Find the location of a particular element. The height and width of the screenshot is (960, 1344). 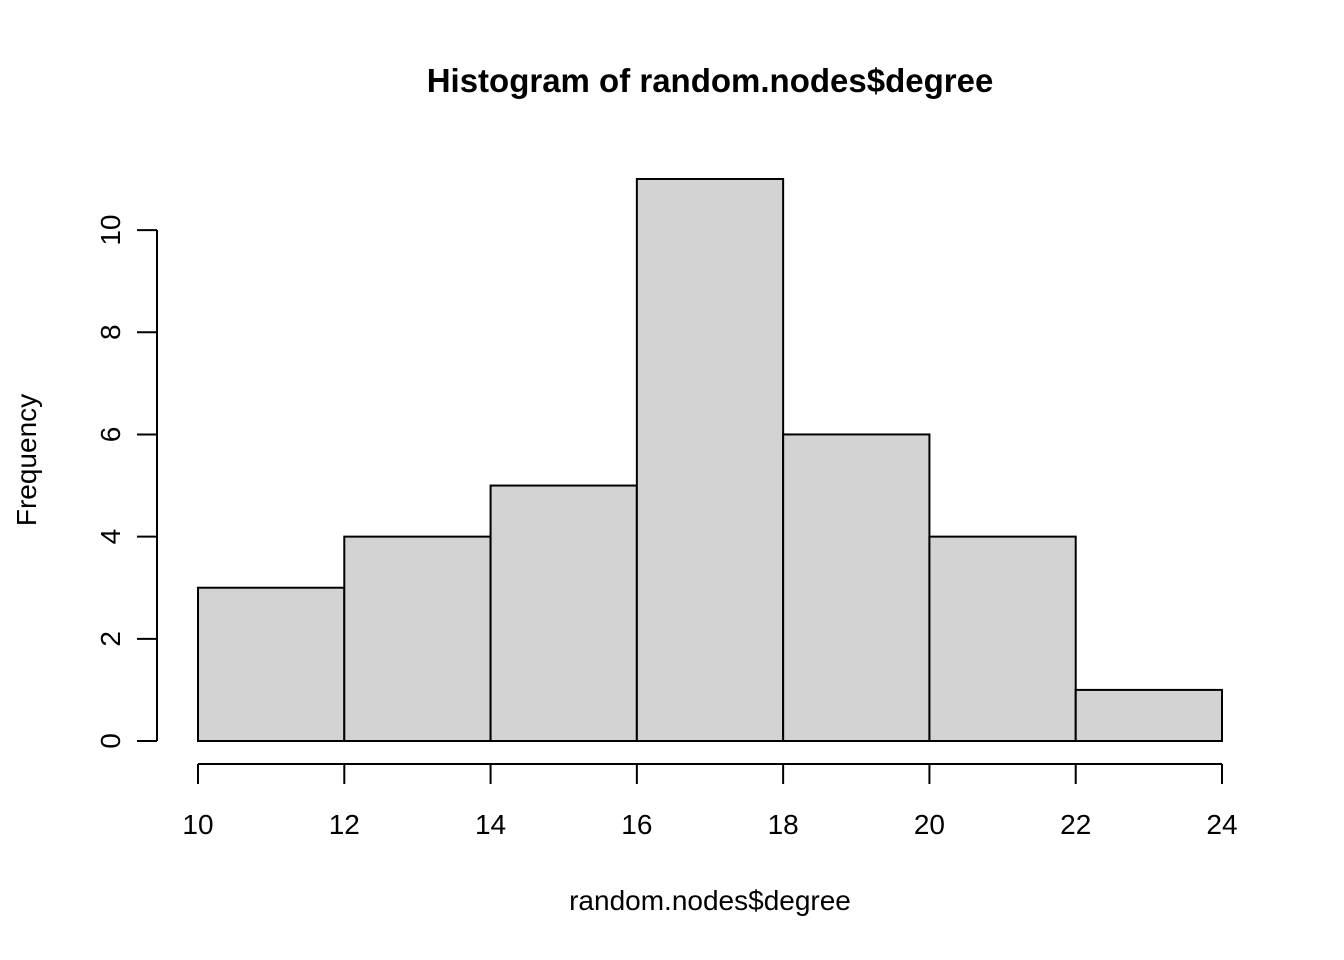

y-axis-label: Frequency is located at coordinates (26, 460).